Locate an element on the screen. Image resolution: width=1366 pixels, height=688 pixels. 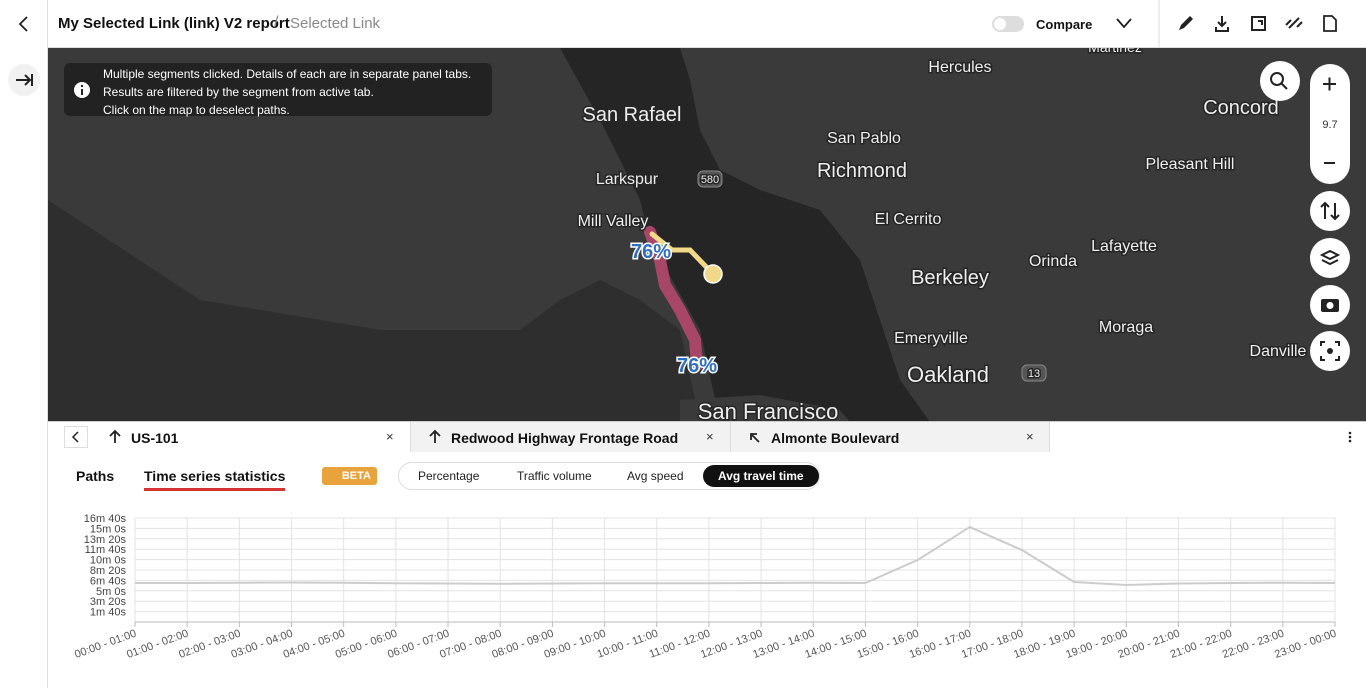
tab-back-button is located at coordinates (76, 437).